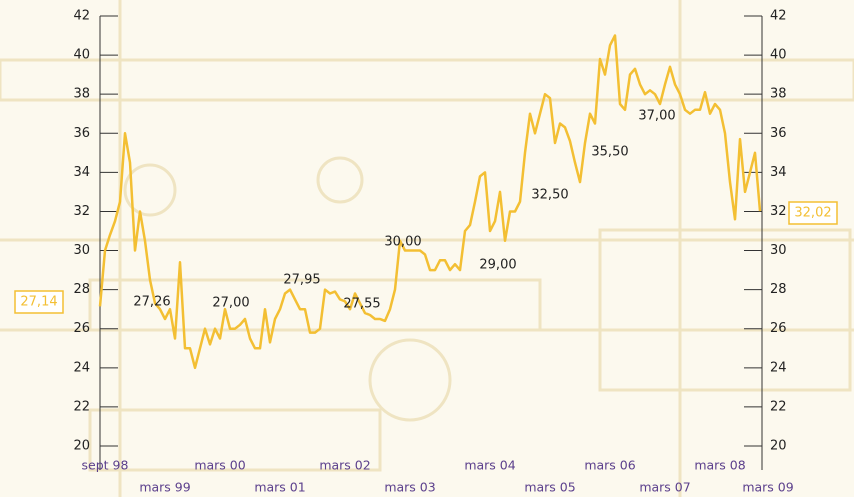  Describe the element at coordinates (81, 211) in the screenshot. I see `y-tick-label: 32` at that location.